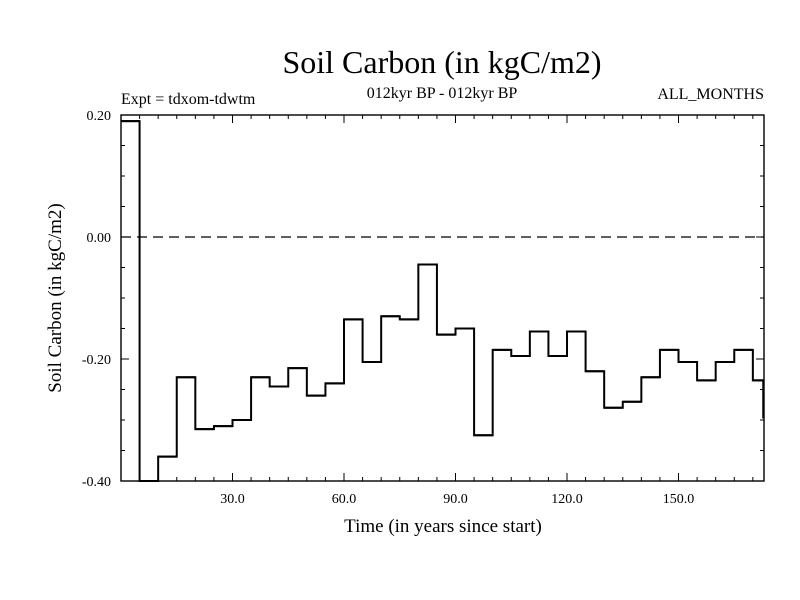 The height and width of the screenshot is (600, 800). Describe the element at coordinates (567, 499) in the screenshot. I see `x-tick-label: 120.0` at that location.